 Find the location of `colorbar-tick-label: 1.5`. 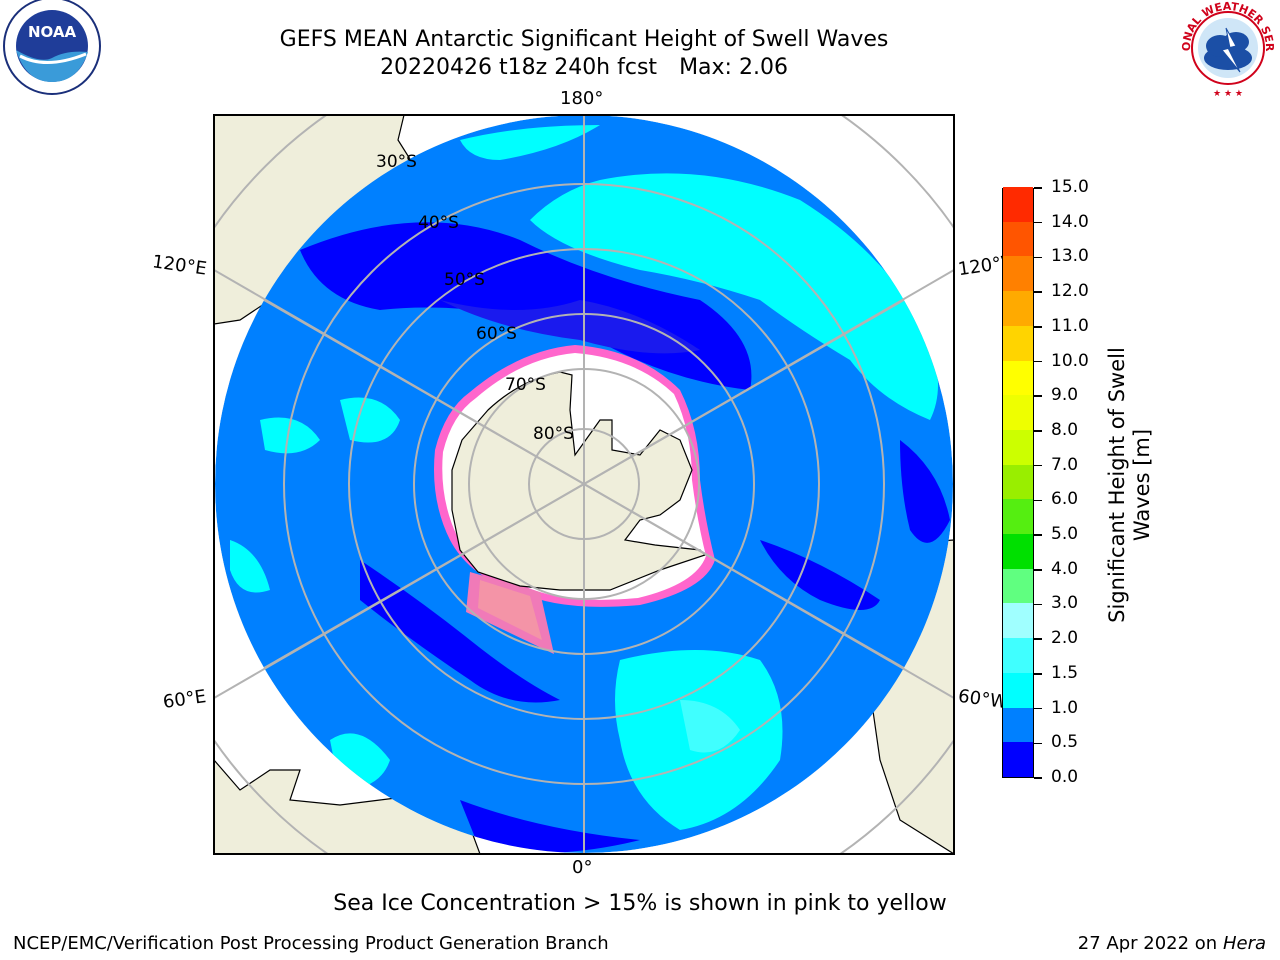

colorbar-tick-label: 1.5 is located at coordinates (1065, 672).